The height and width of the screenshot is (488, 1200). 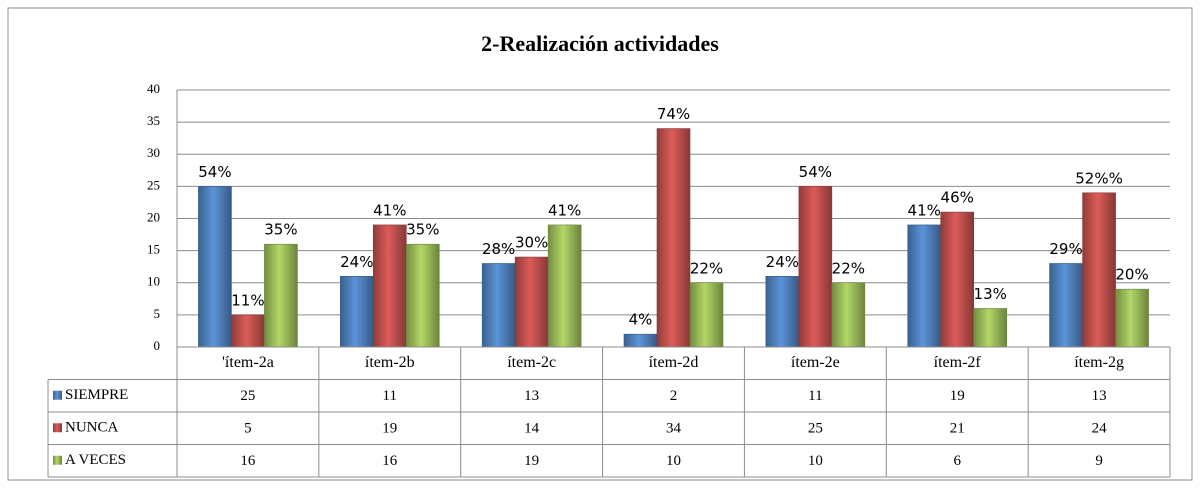 I want to click on x-tick-label: ítem-2f, so click(x=958, y=362).